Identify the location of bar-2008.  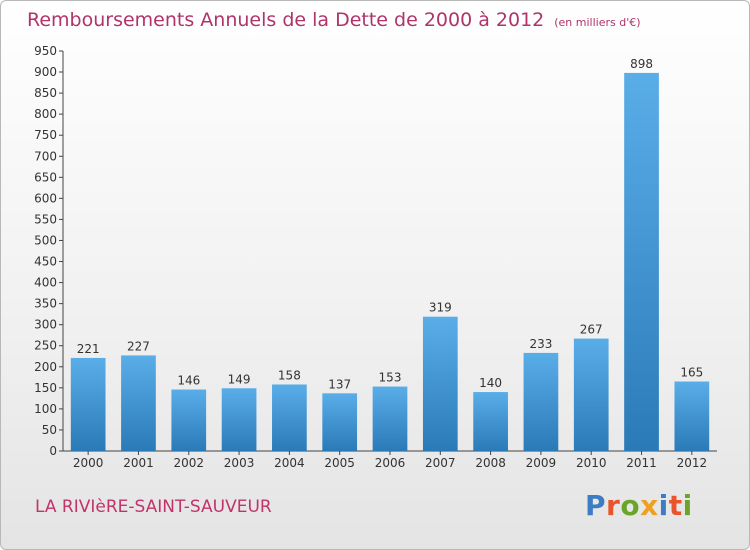
(490, 421).